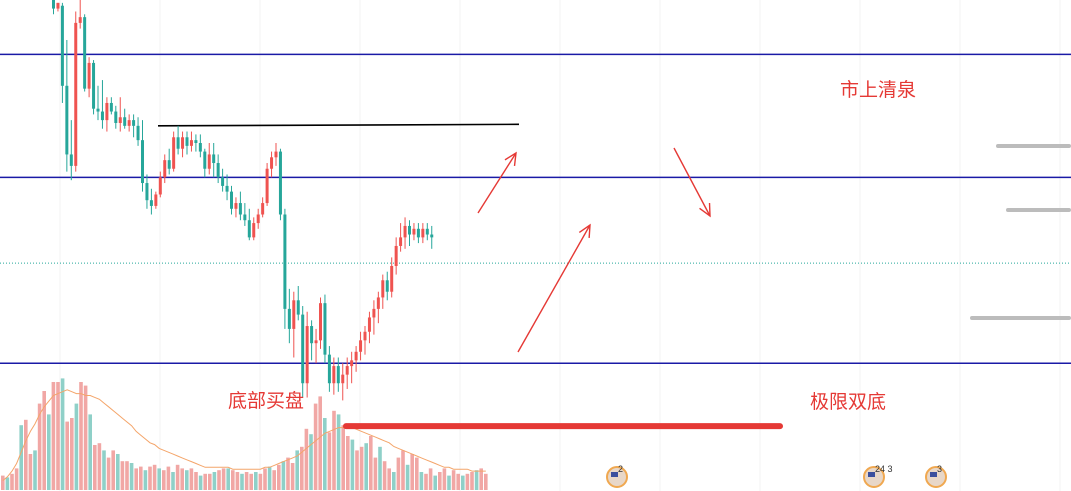 The width and height of the screenshot is (1071, 491). I want to click on annotation-top-right: 市上清泉, so click(878, 90).